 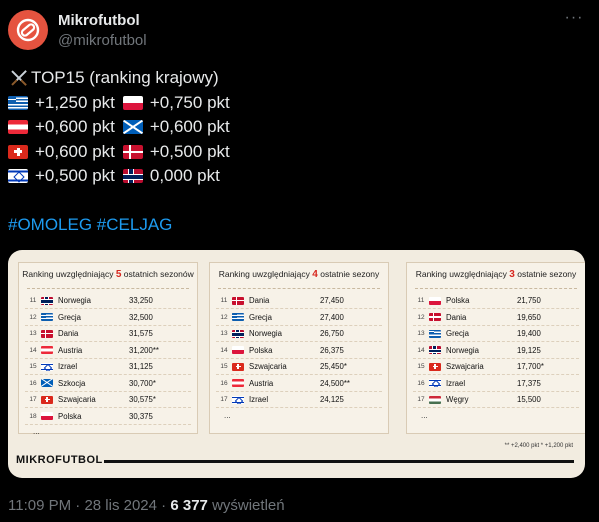 What do you see at coordinates (288, 127) in the screenshot?
I see `tweet-line: +0,600 pkt +0,600 pkt` at bounding box center [288, 127].